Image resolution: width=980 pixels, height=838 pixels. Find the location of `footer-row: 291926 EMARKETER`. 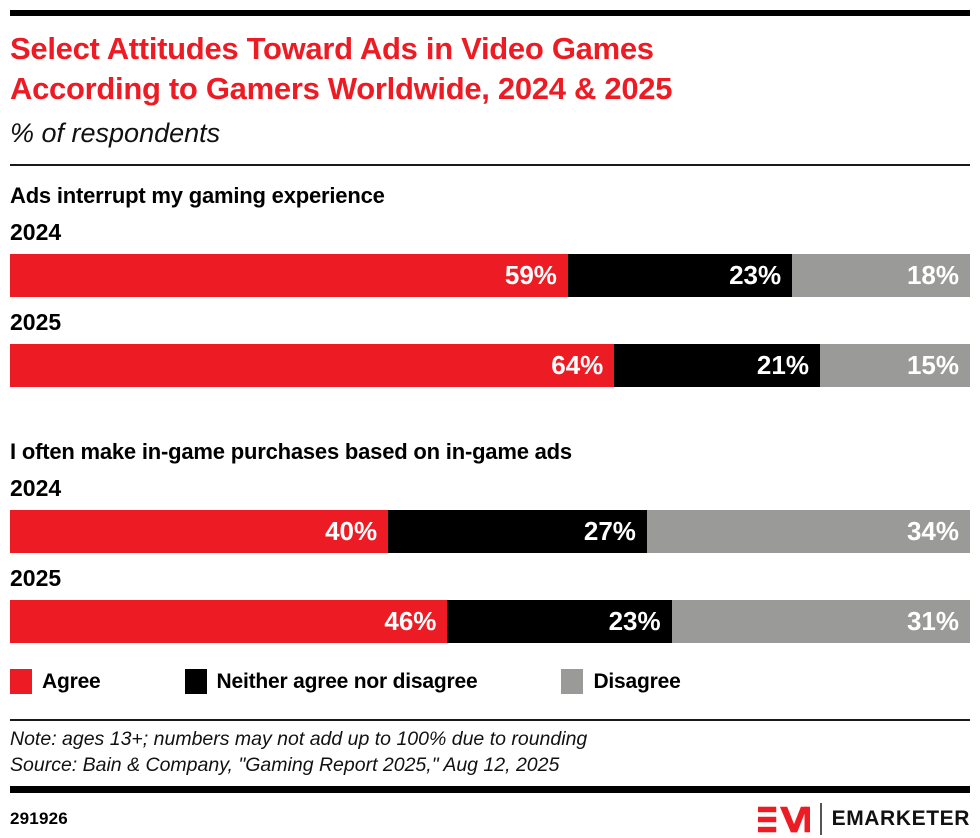

footer-row: 291926 EMARKETER is located at coordinates (490, 819).